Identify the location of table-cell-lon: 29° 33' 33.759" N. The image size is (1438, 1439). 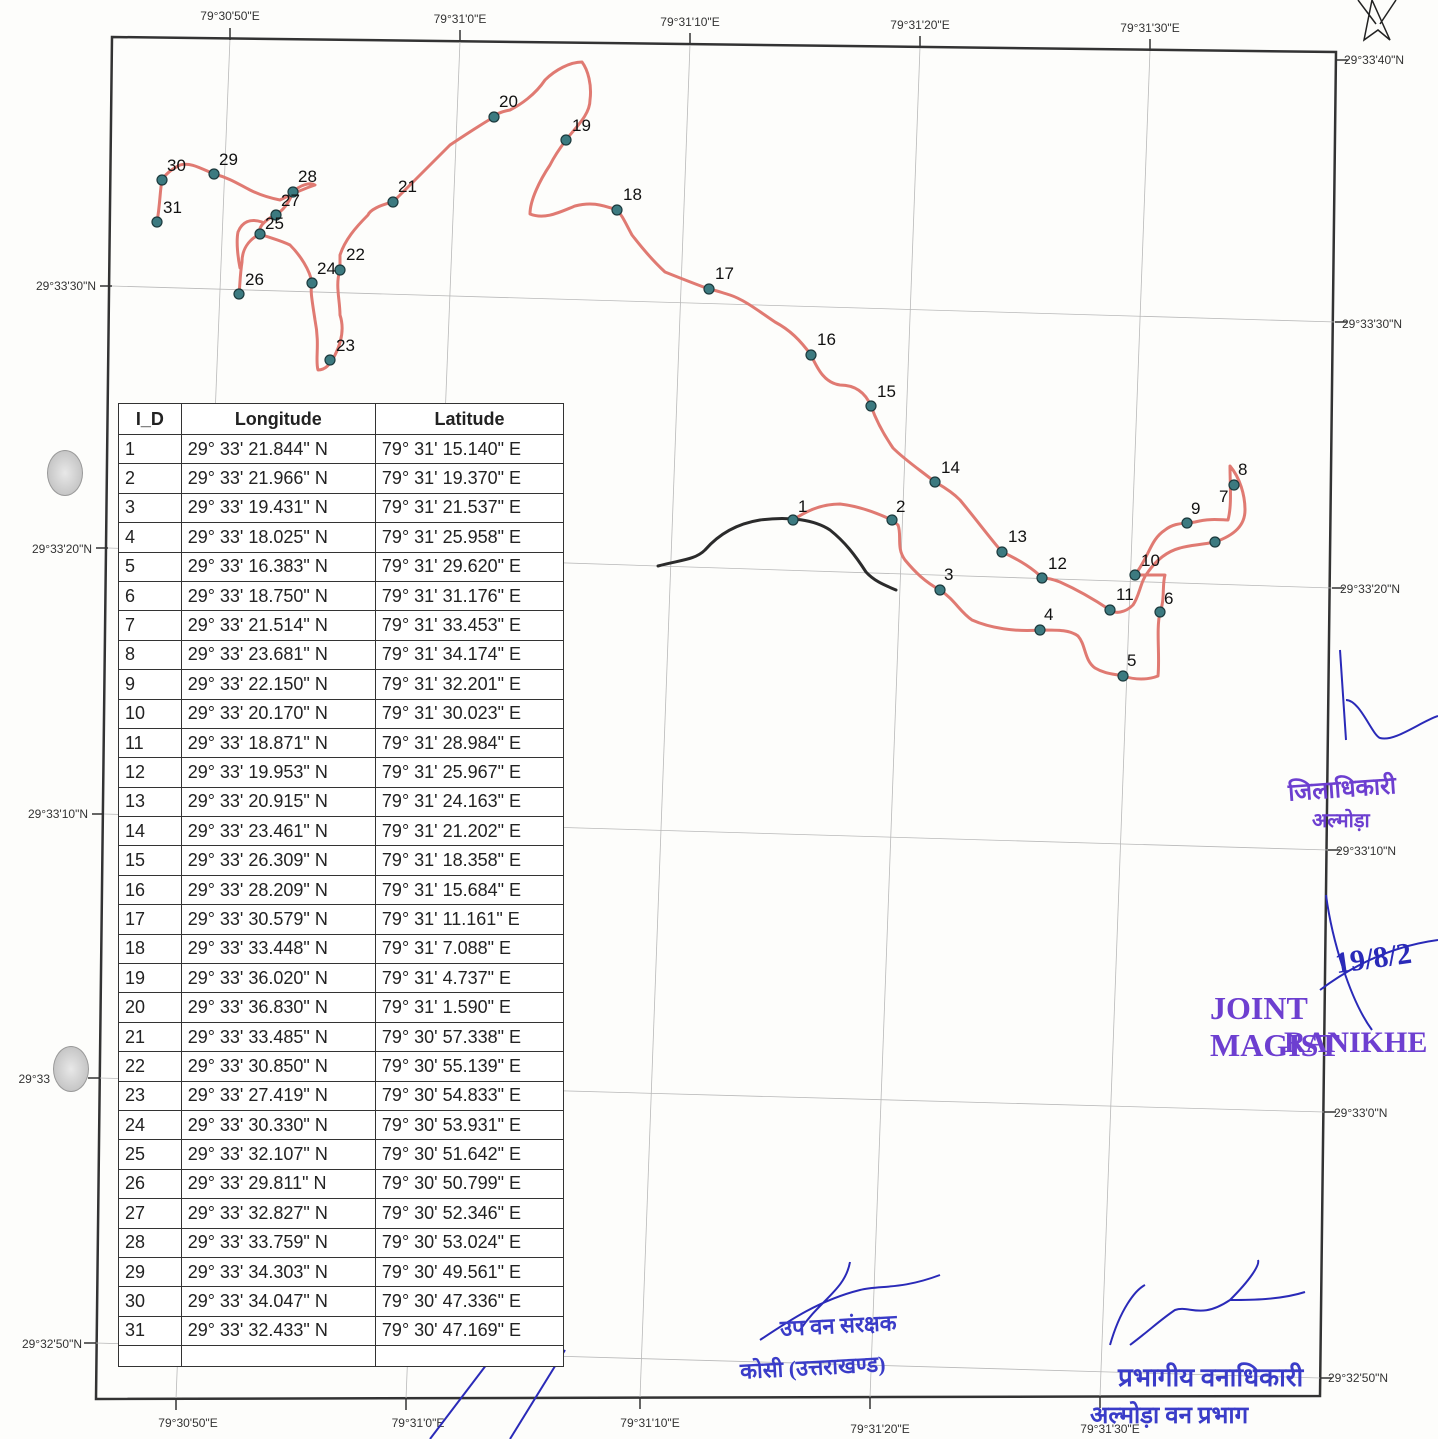
(278, 1242).